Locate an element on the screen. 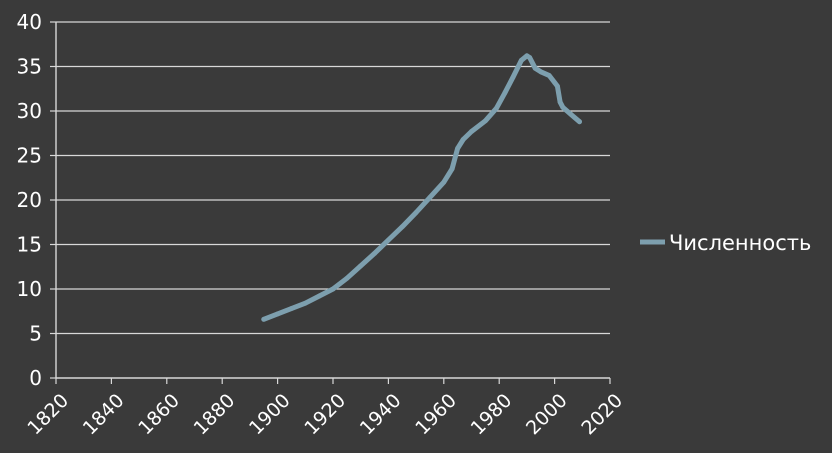 The width and height of the screenshot is (832, 453). y-tick-label-40: 40 is located at coordinates (29, 22).